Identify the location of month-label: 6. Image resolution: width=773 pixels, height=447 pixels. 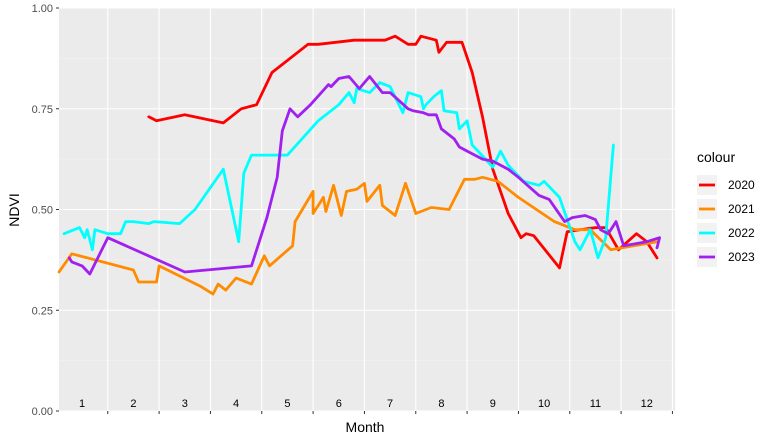
(339, 404).